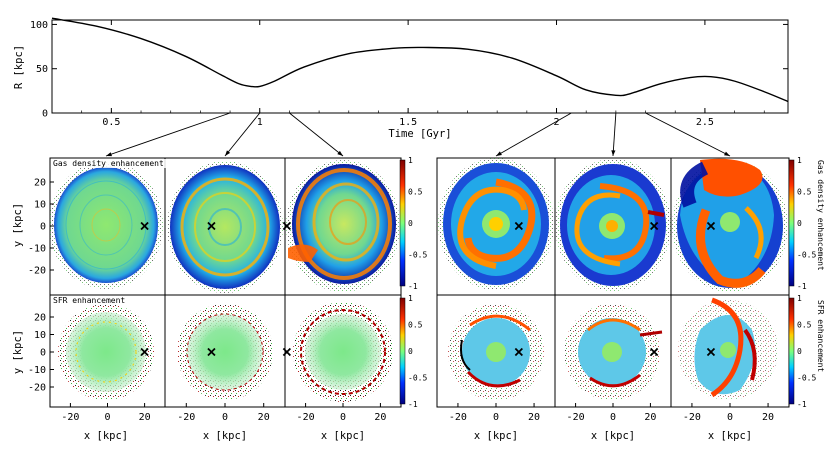 This screenshot has width=830, height=453. Describe the element at coordinates (108, 163) in the screenshot. I see `gas-panel-label: Gas density enhancement` at that location.